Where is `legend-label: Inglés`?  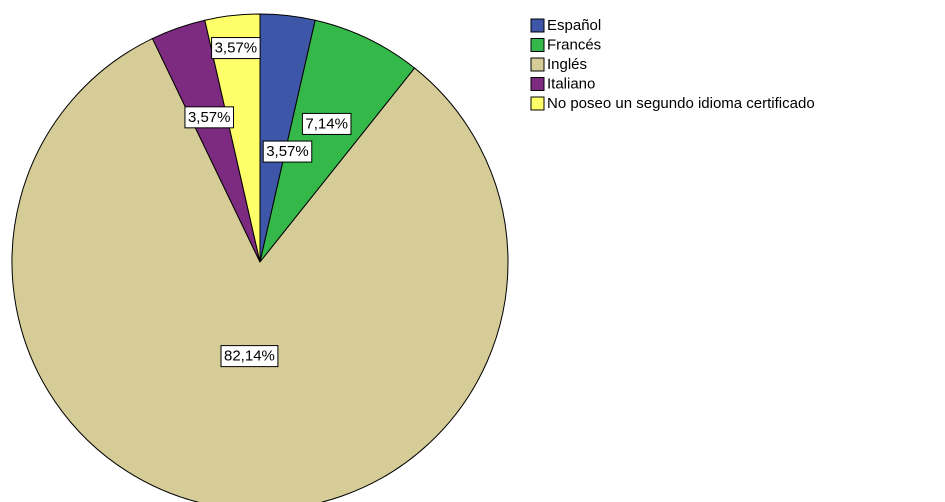 legend-label: Inglés is located at coordinates (567, 64).